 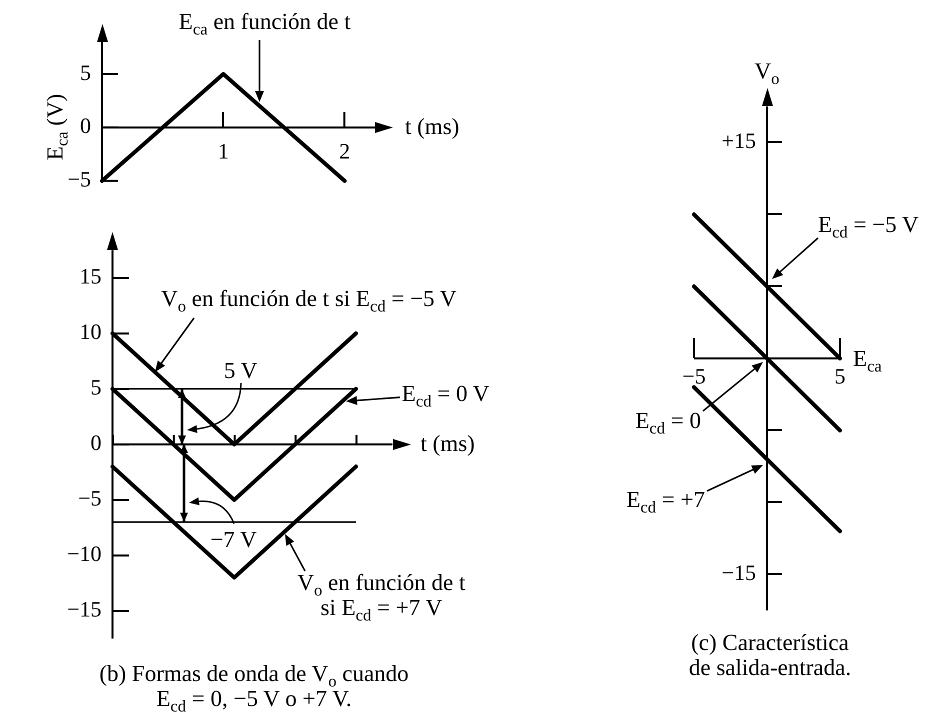 I want to click on annotation: E$_{cd}$ = +7, so click(x=665, y=501).